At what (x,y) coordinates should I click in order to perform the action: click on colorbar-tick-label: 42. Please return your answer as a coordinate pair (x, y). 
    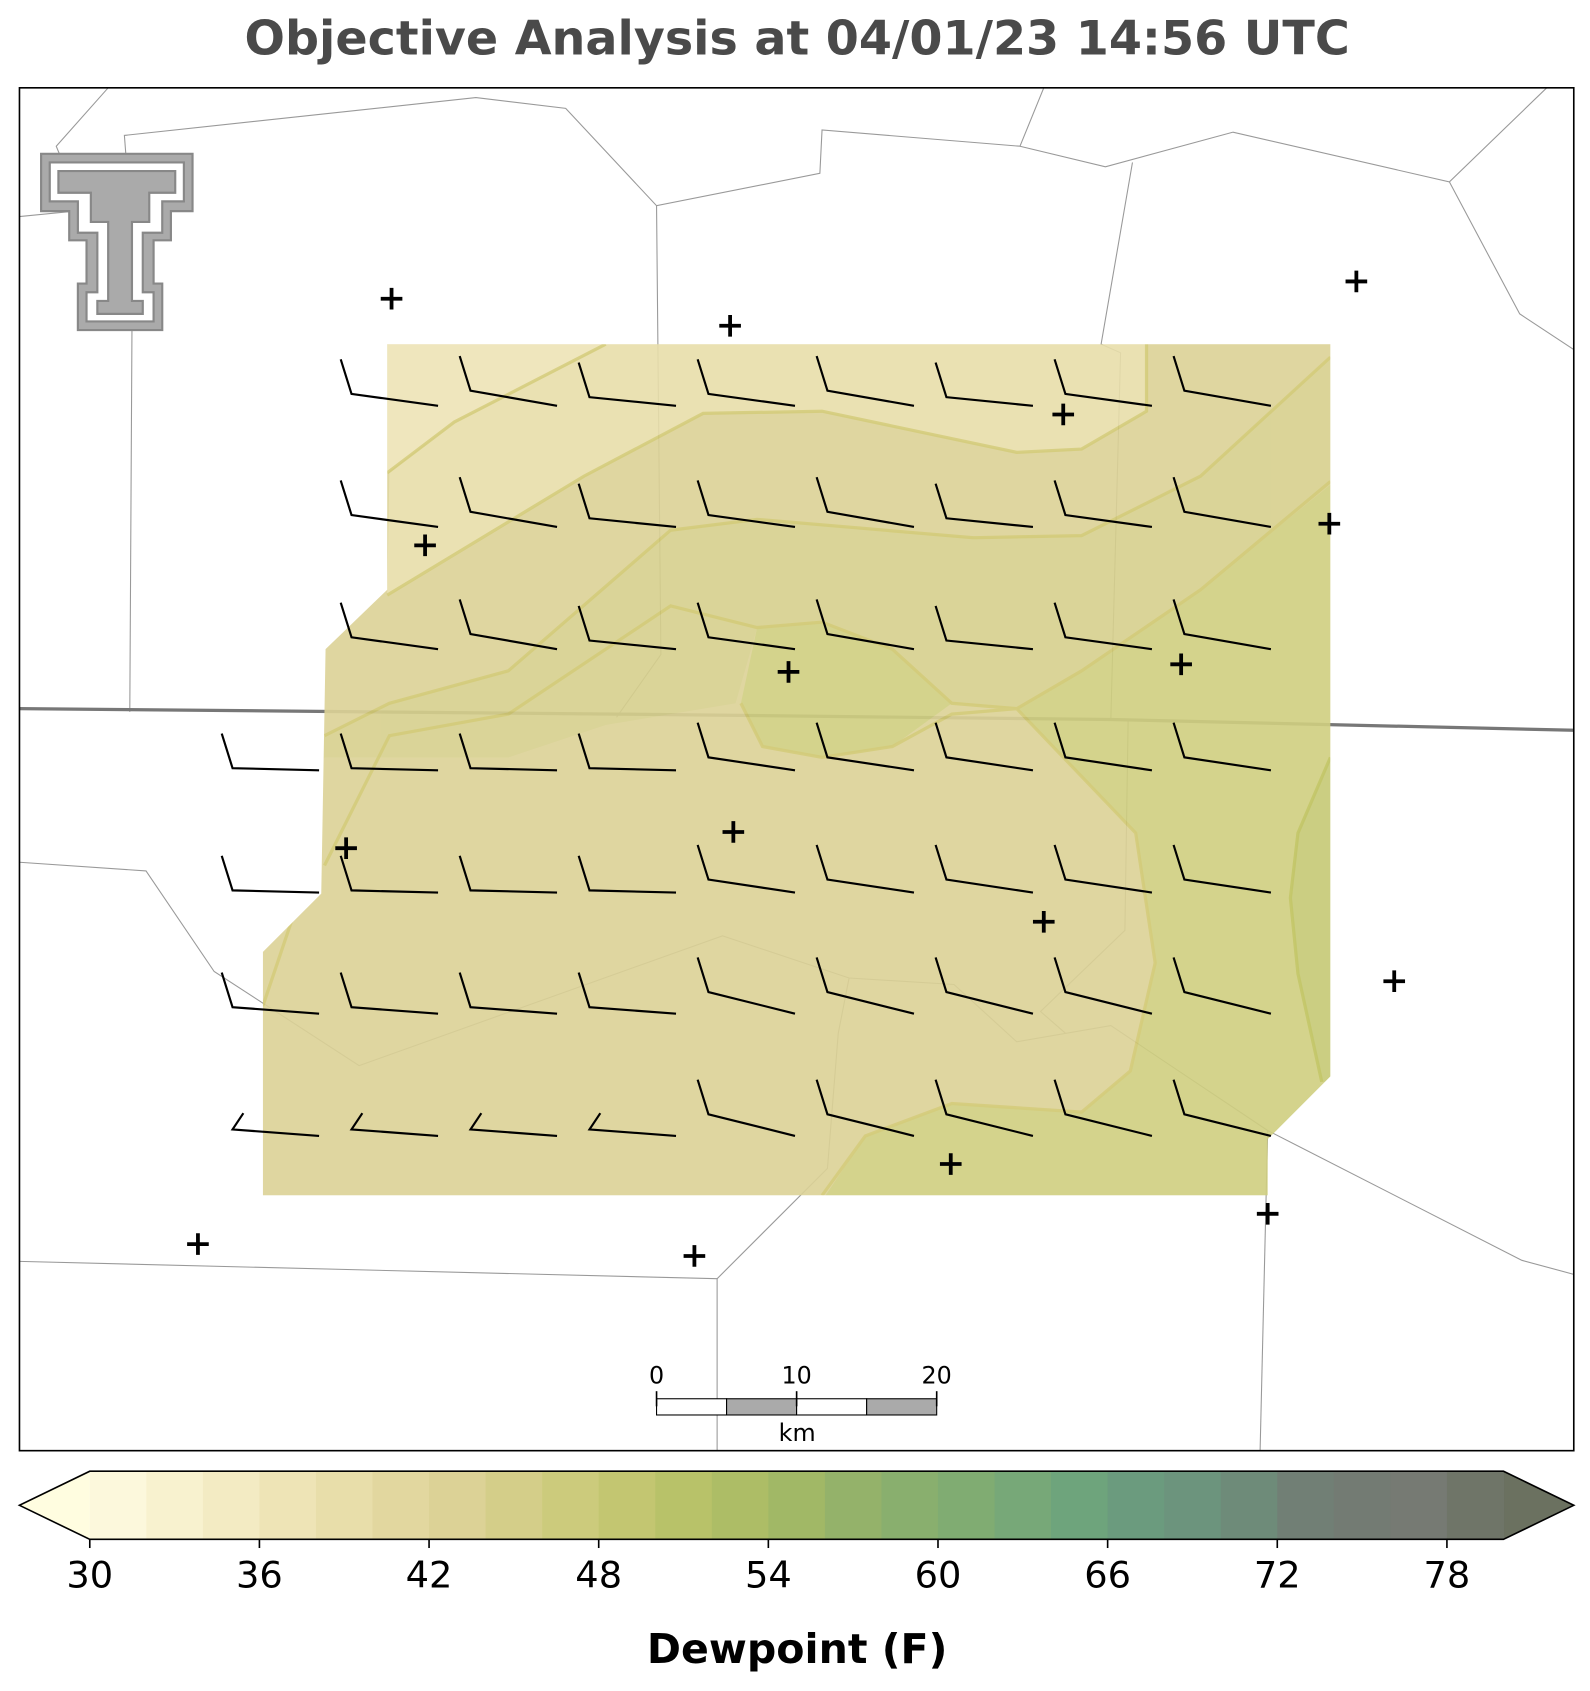
    Looking at the image, I should click on (429, 1575).